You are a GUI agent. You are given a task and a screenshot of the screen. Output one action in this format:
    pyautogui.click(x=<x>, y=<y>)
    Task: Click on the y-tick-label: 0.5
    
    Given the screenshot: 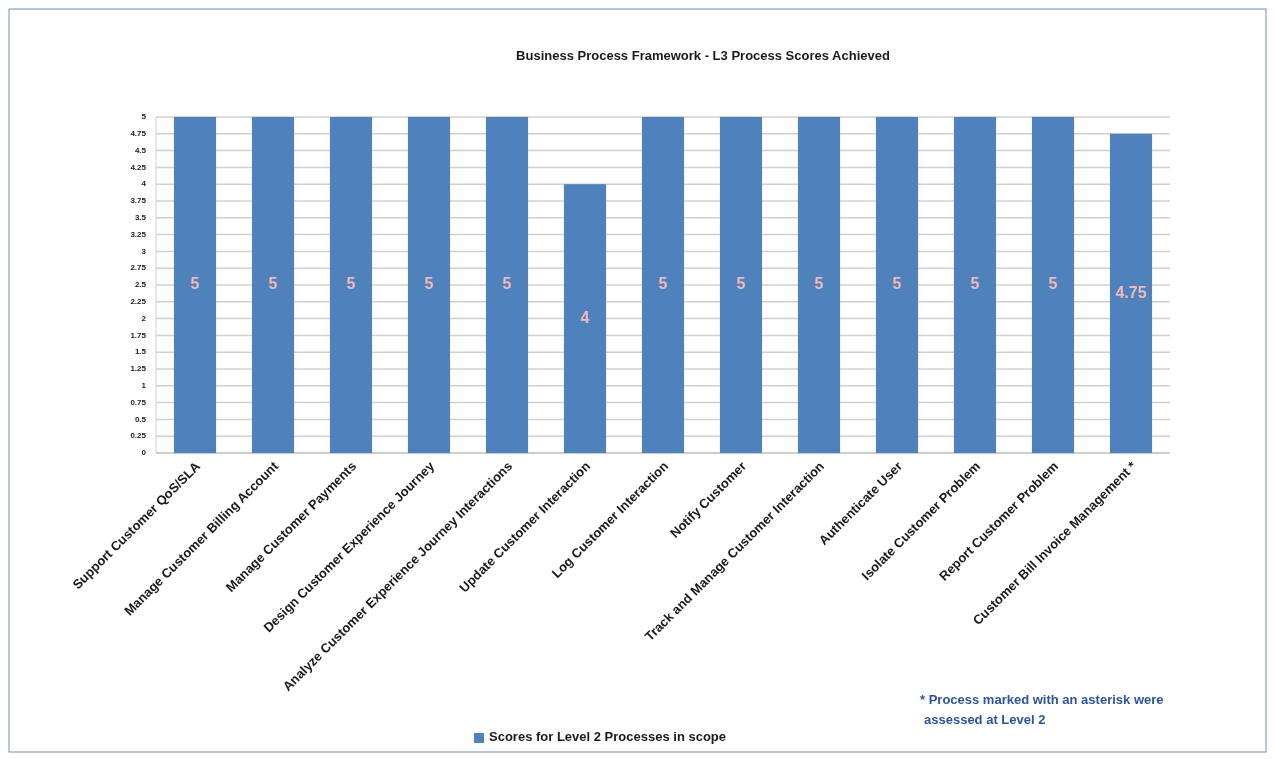 What is the action you would take?
    pyautogui.click(x=140, y=419)
    